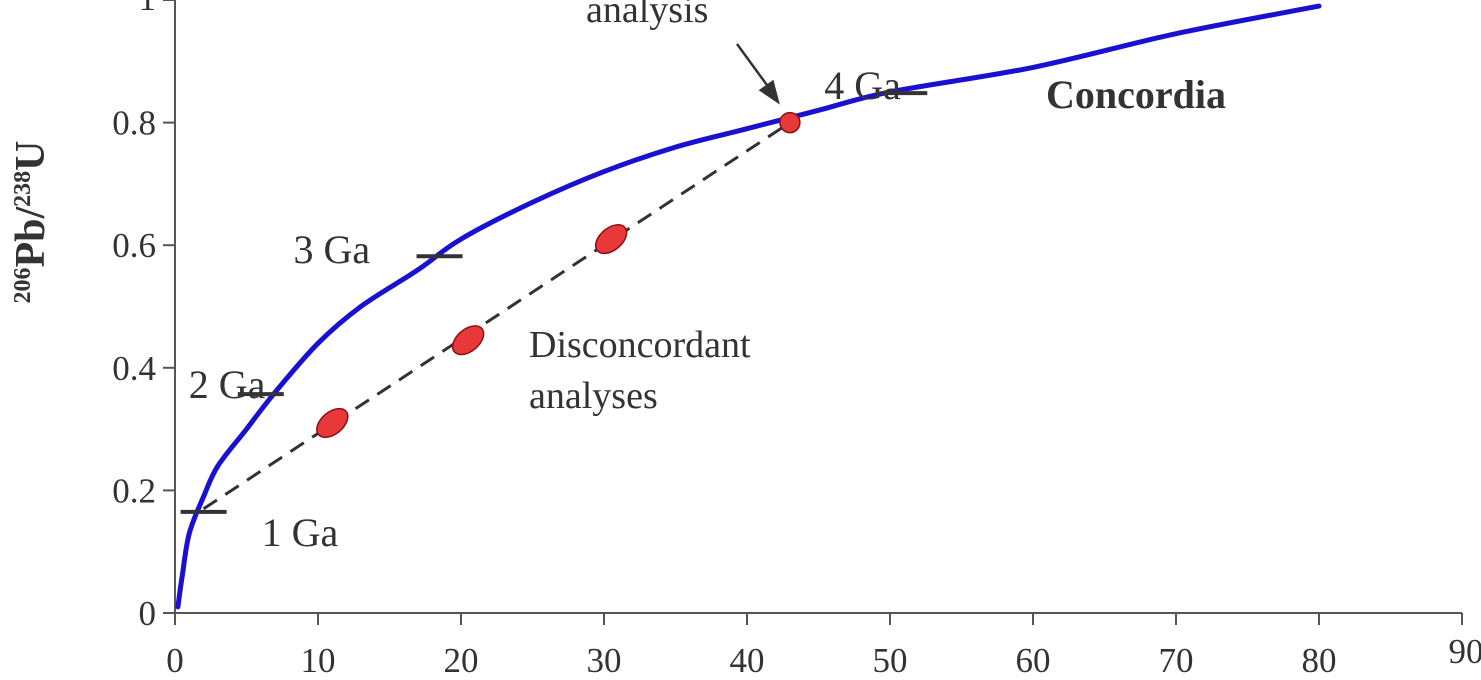  Describe the element at coordinates (134, 245) in the screenshot. I see `y-tick-label: 0.6` at that location.